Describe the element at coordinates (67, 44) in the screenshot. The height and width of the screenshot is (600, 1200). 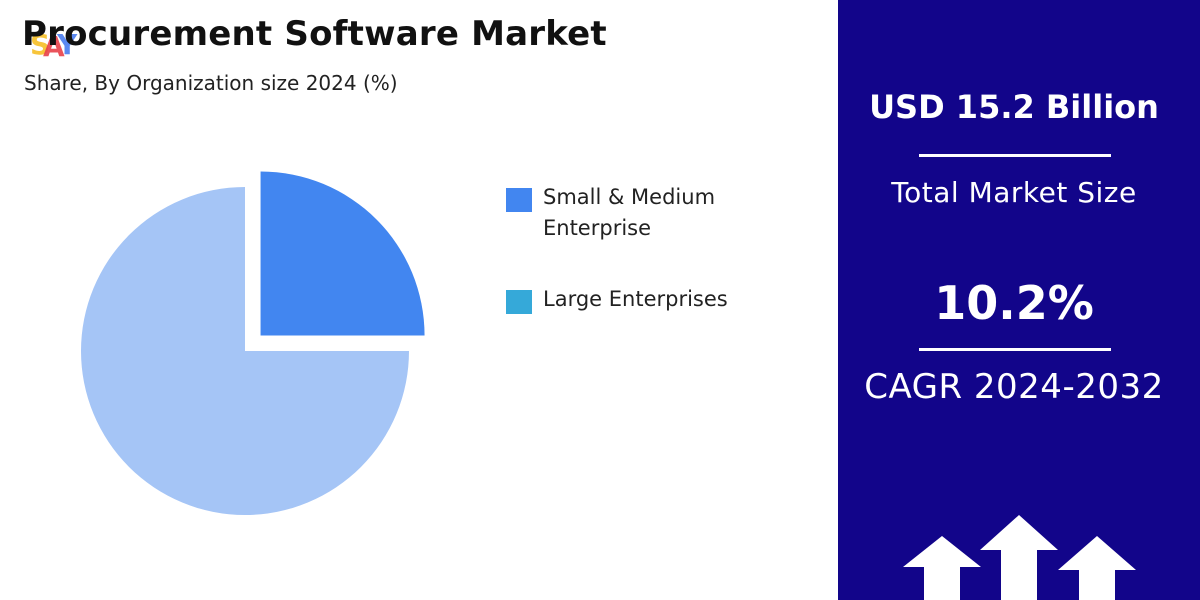
I see `svg-text: Y` at that location.